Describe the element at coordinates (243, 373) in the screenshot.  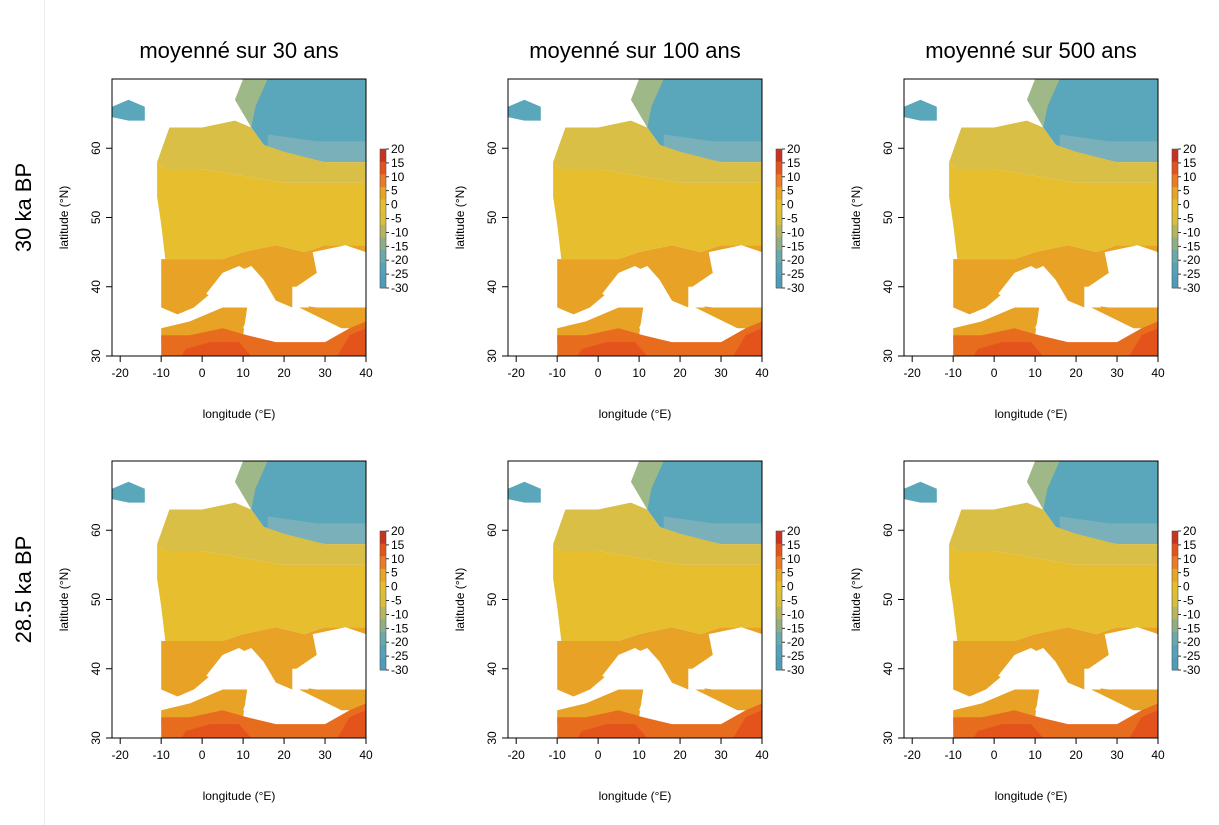
I see `x-tick-label: 10` at that location.